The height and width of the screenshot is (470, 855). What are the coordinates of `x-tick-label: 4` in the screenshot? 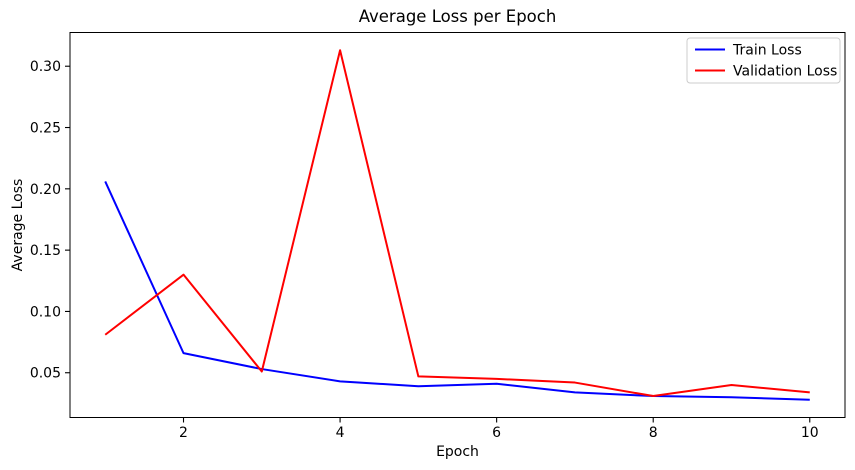 It's located at (340, 433).